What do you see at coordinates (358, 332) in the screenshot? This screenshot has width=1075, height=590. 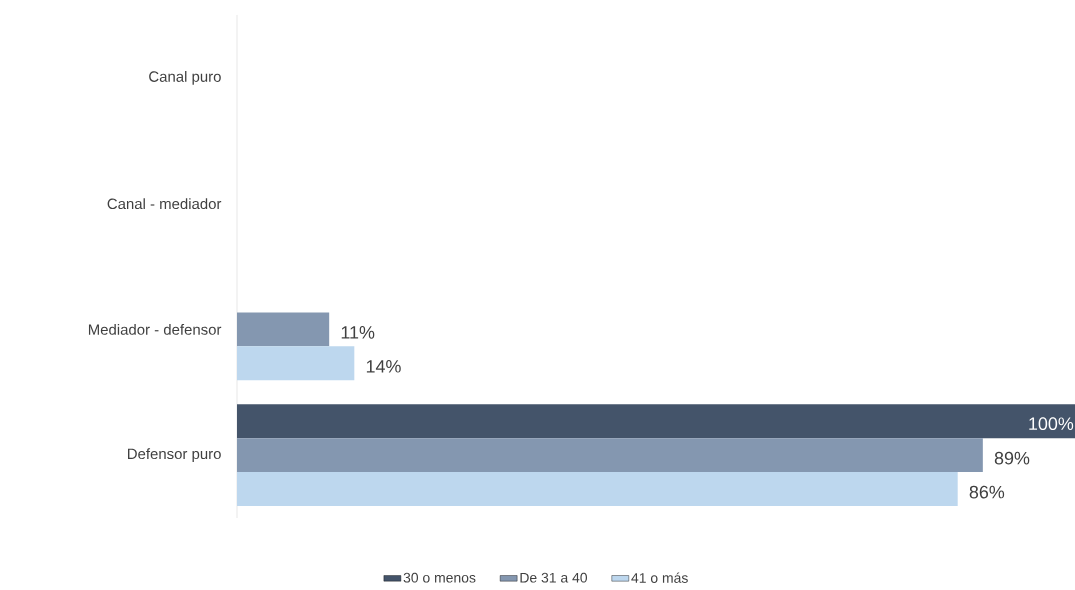 I see `data-label: 11%` at bounding box center [358, 332].